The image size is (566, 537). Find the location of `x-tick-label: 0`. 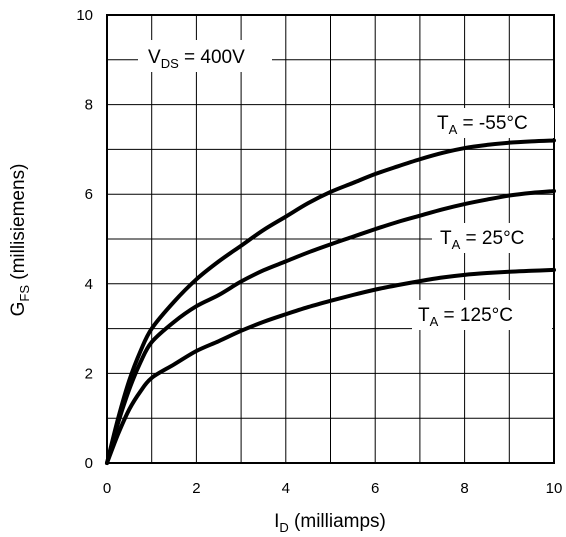

x-tick-label: 0 is located at coordinates (107, 488).